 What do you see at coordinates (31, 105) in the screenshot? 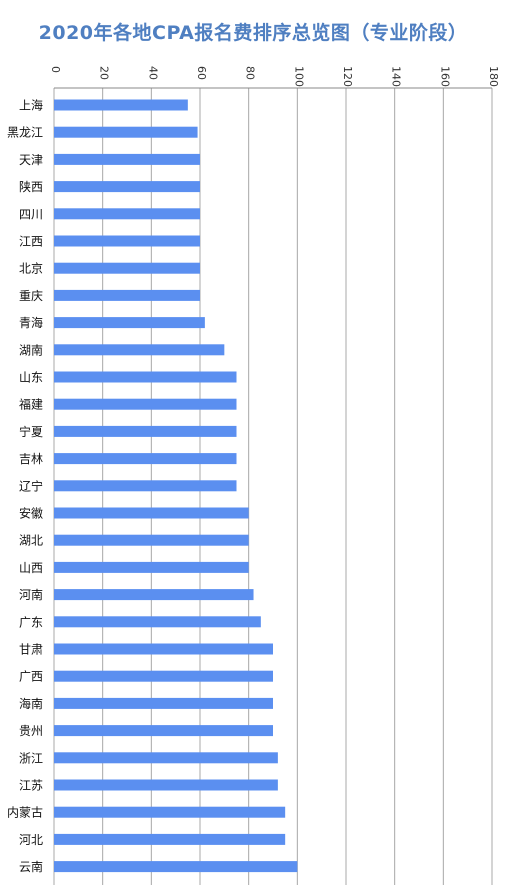
I see `category-label: 上海` at bounding box center [31, 105].